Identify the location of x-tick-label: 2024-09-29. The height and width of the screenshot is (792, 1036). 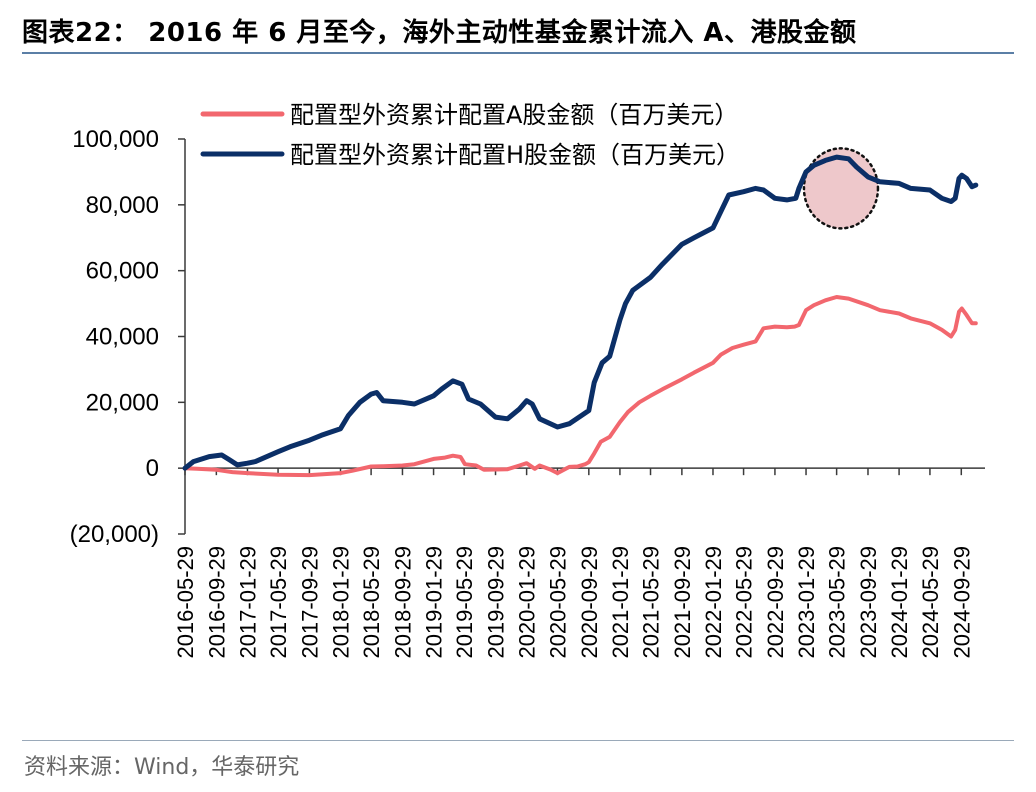
(961, 602).